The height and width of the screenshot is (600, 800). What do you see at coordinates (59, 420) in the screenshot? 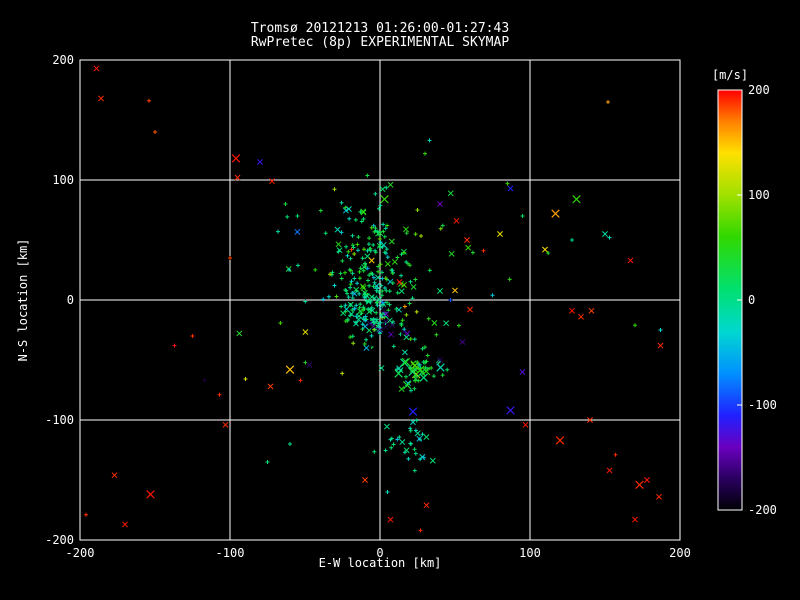
I see `y-tick-label: -100` at bounding box center [59, 420].